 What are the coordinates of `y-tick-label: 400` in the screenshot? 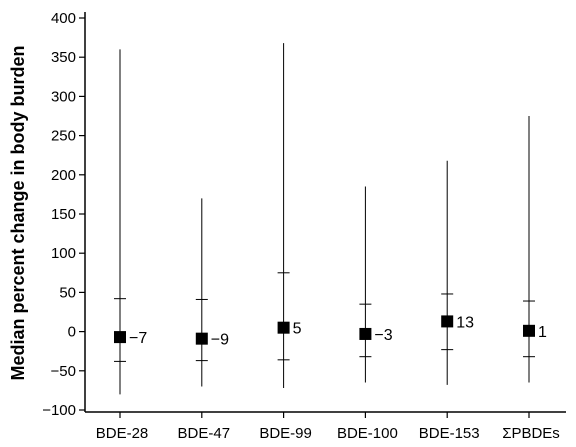 It's located at (63, 18).